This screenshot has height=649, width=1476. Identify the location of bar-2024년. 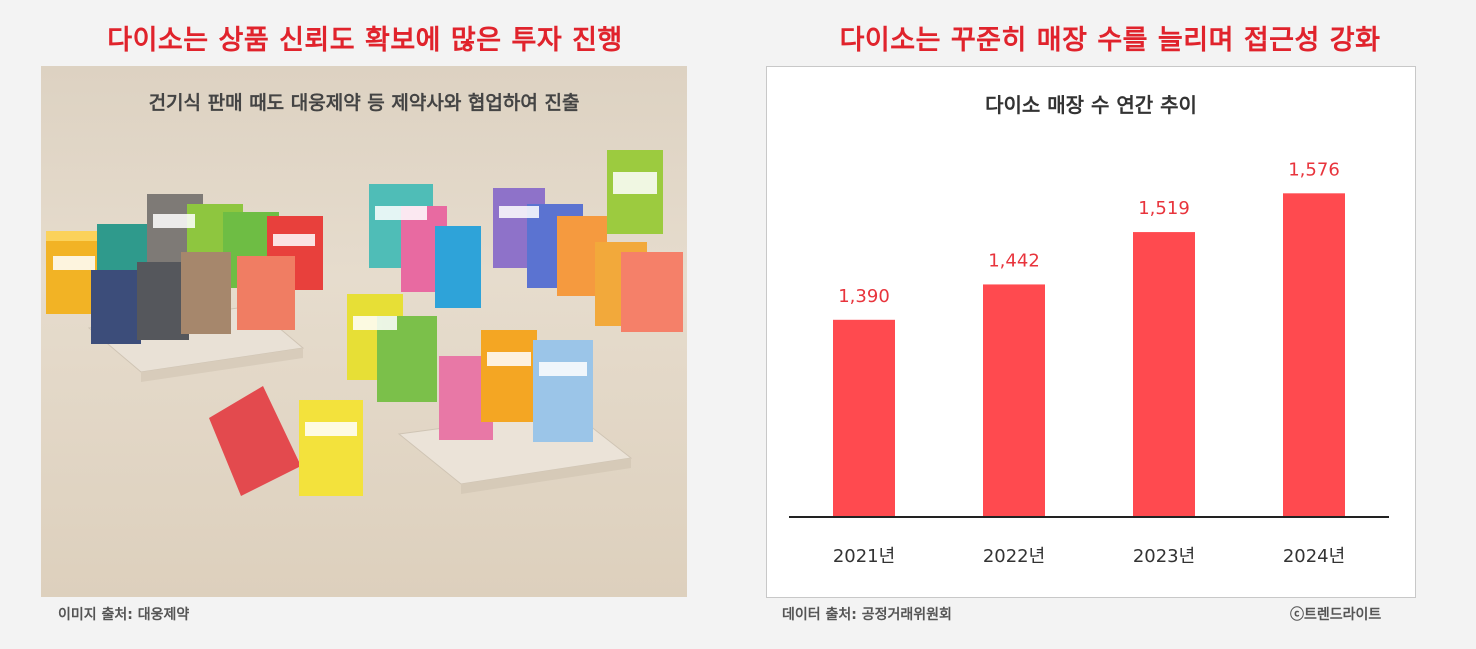
(1314, 355).